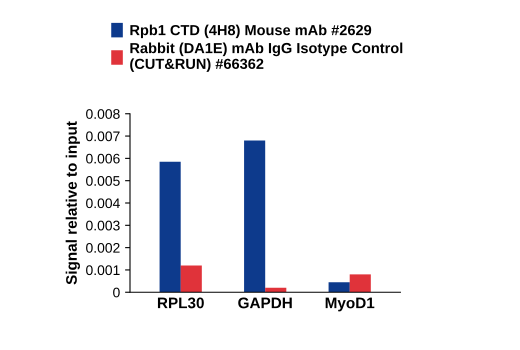  I want to click on legend-label: Rabbit (DA1E) mAb IgG Isotype Control (CUT&RUN) #66362, so click(266, 57).